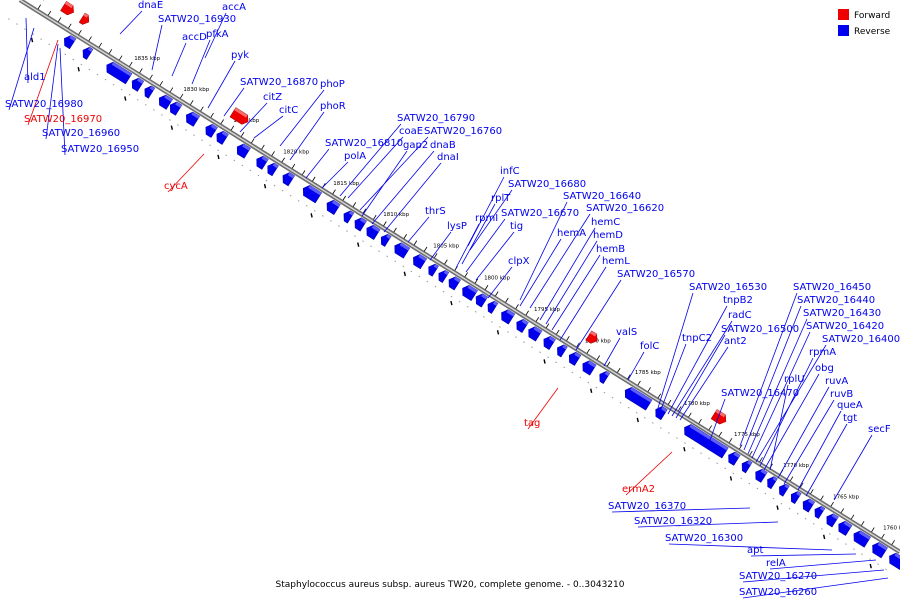 The height and width of the screenshot is (600, 900). Describe the element at coordinates (333, 106) in the screenshot. I see `gene-label: phoR` at that location.